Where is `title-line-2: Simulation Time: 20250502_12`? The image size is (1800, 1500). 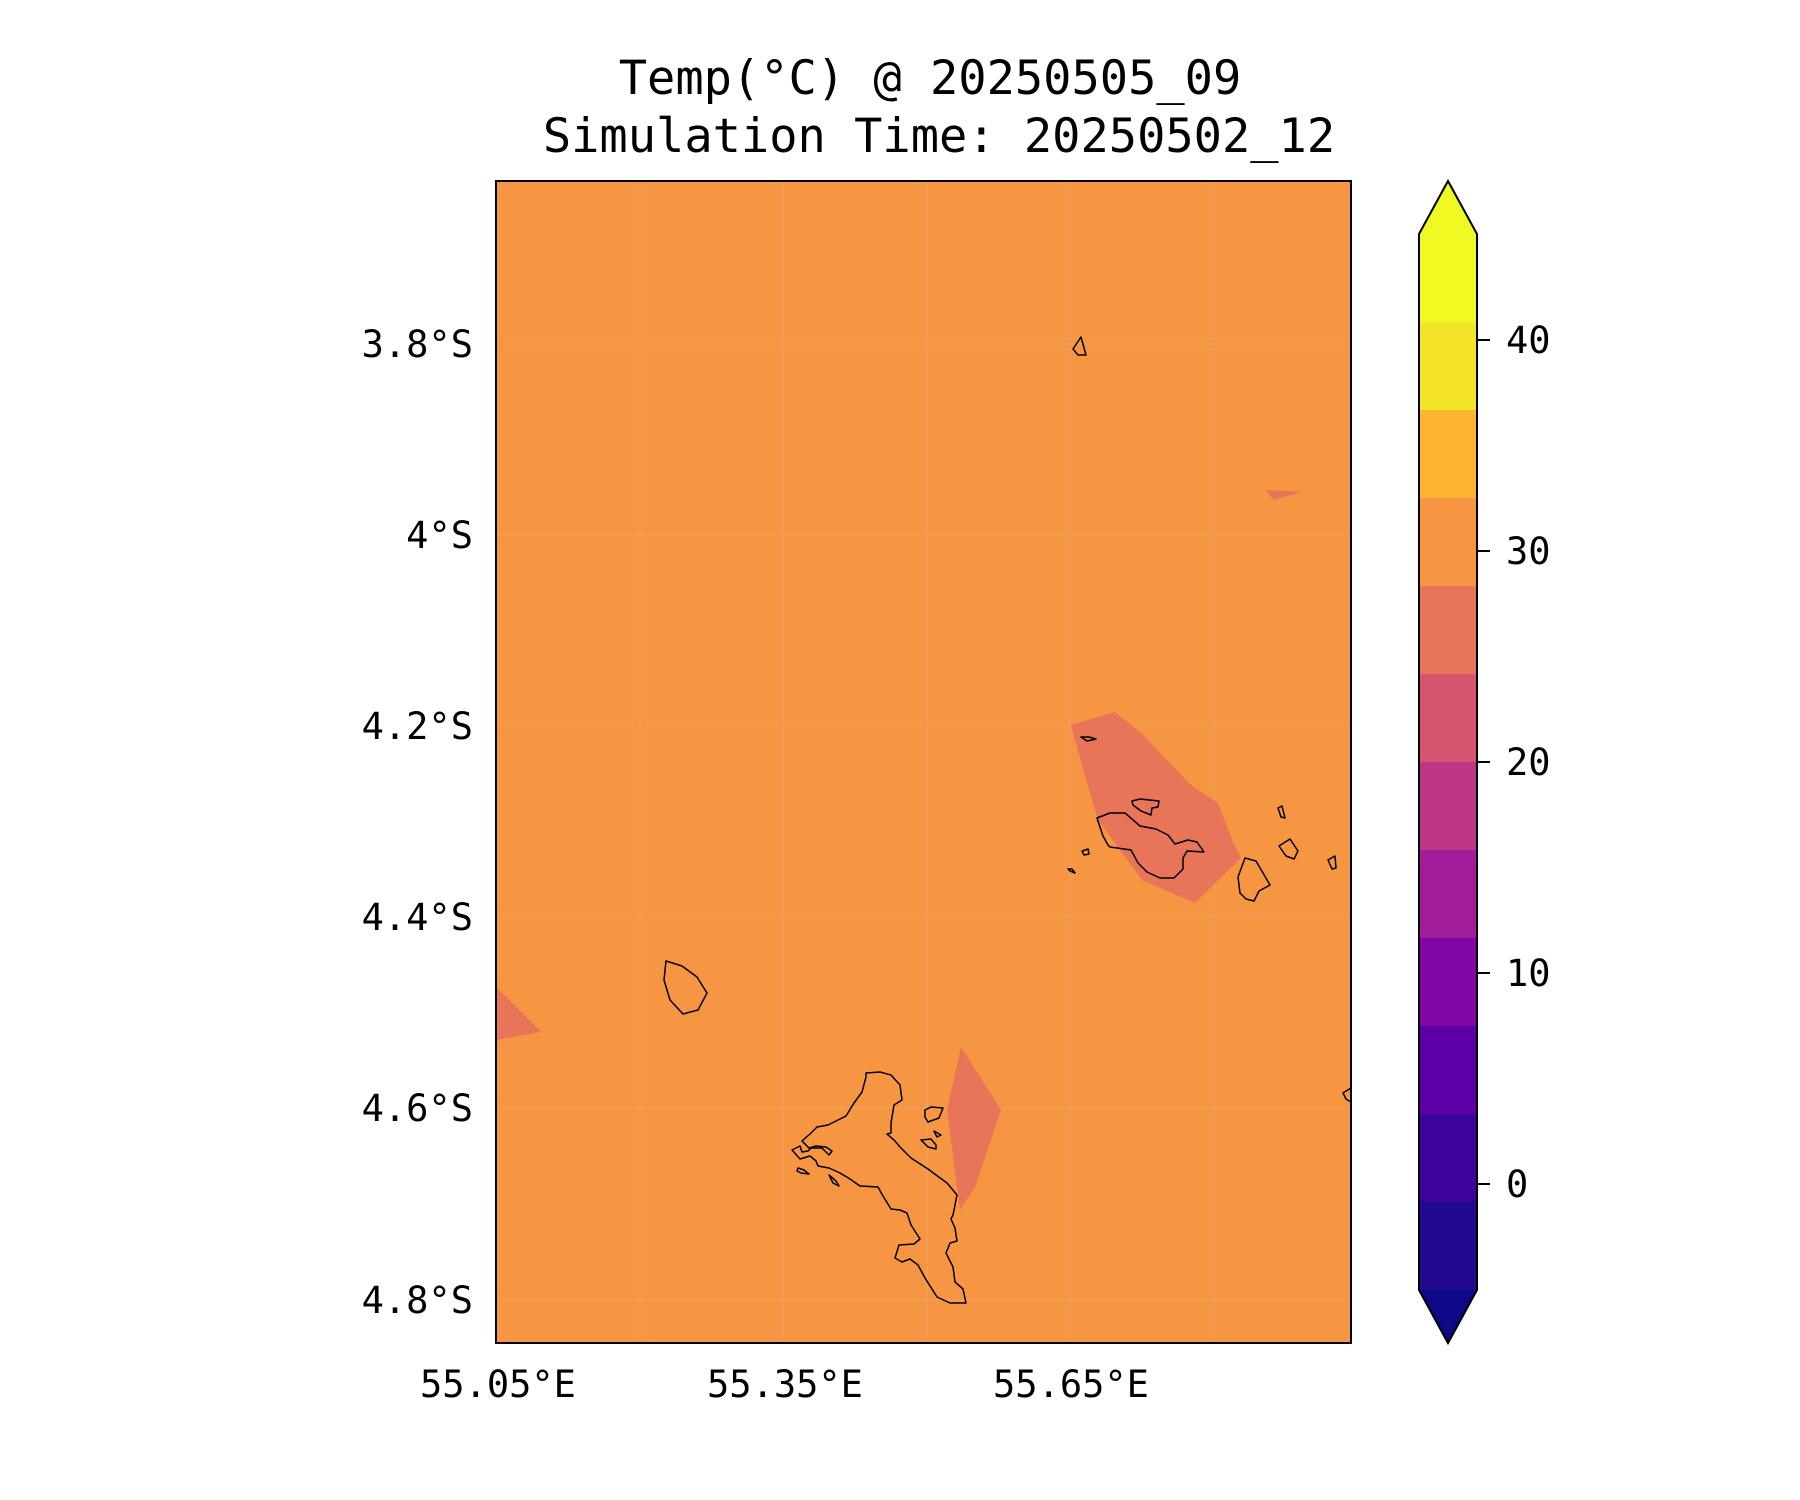
title-line-2: Simulation Time: 20250502_12 is located at coordinates (939, 136).